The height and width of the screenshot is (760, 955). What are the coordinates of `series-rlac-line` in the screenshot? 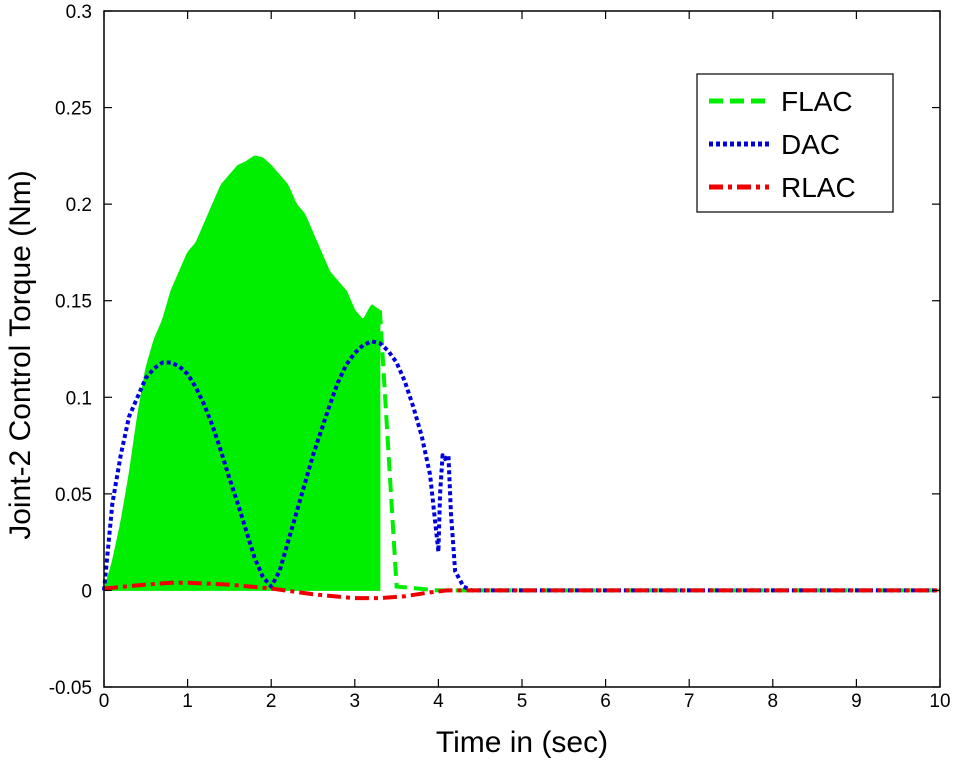 It's located at (521, 590).